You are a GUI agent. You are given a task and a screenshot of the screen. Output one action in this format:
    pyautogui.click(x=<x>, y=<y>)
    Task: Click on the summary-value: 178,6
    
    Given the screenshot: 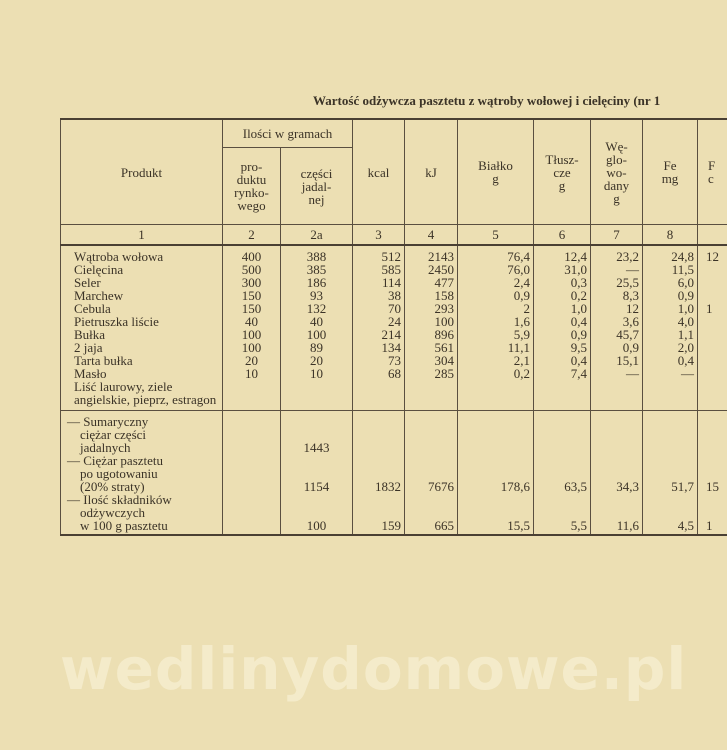 What is the action you would take?
    pyautogui.click(x=495, y=473)
    